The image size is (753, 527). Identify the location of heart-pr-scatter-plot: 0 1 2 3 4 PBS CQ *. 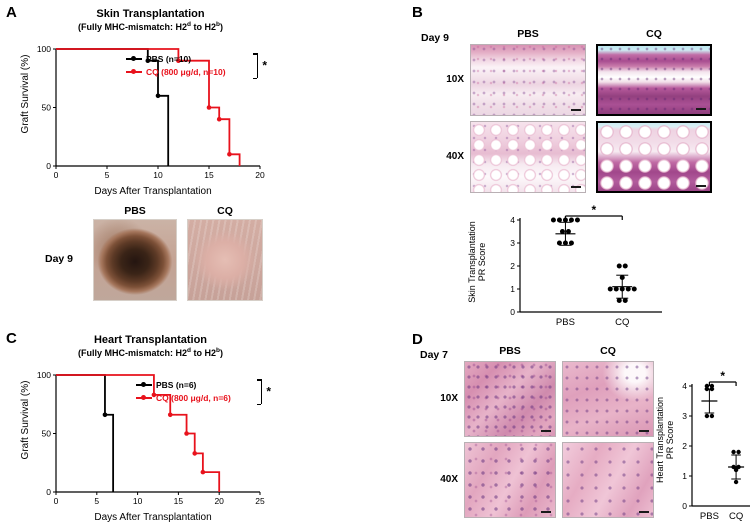
(716, 445).